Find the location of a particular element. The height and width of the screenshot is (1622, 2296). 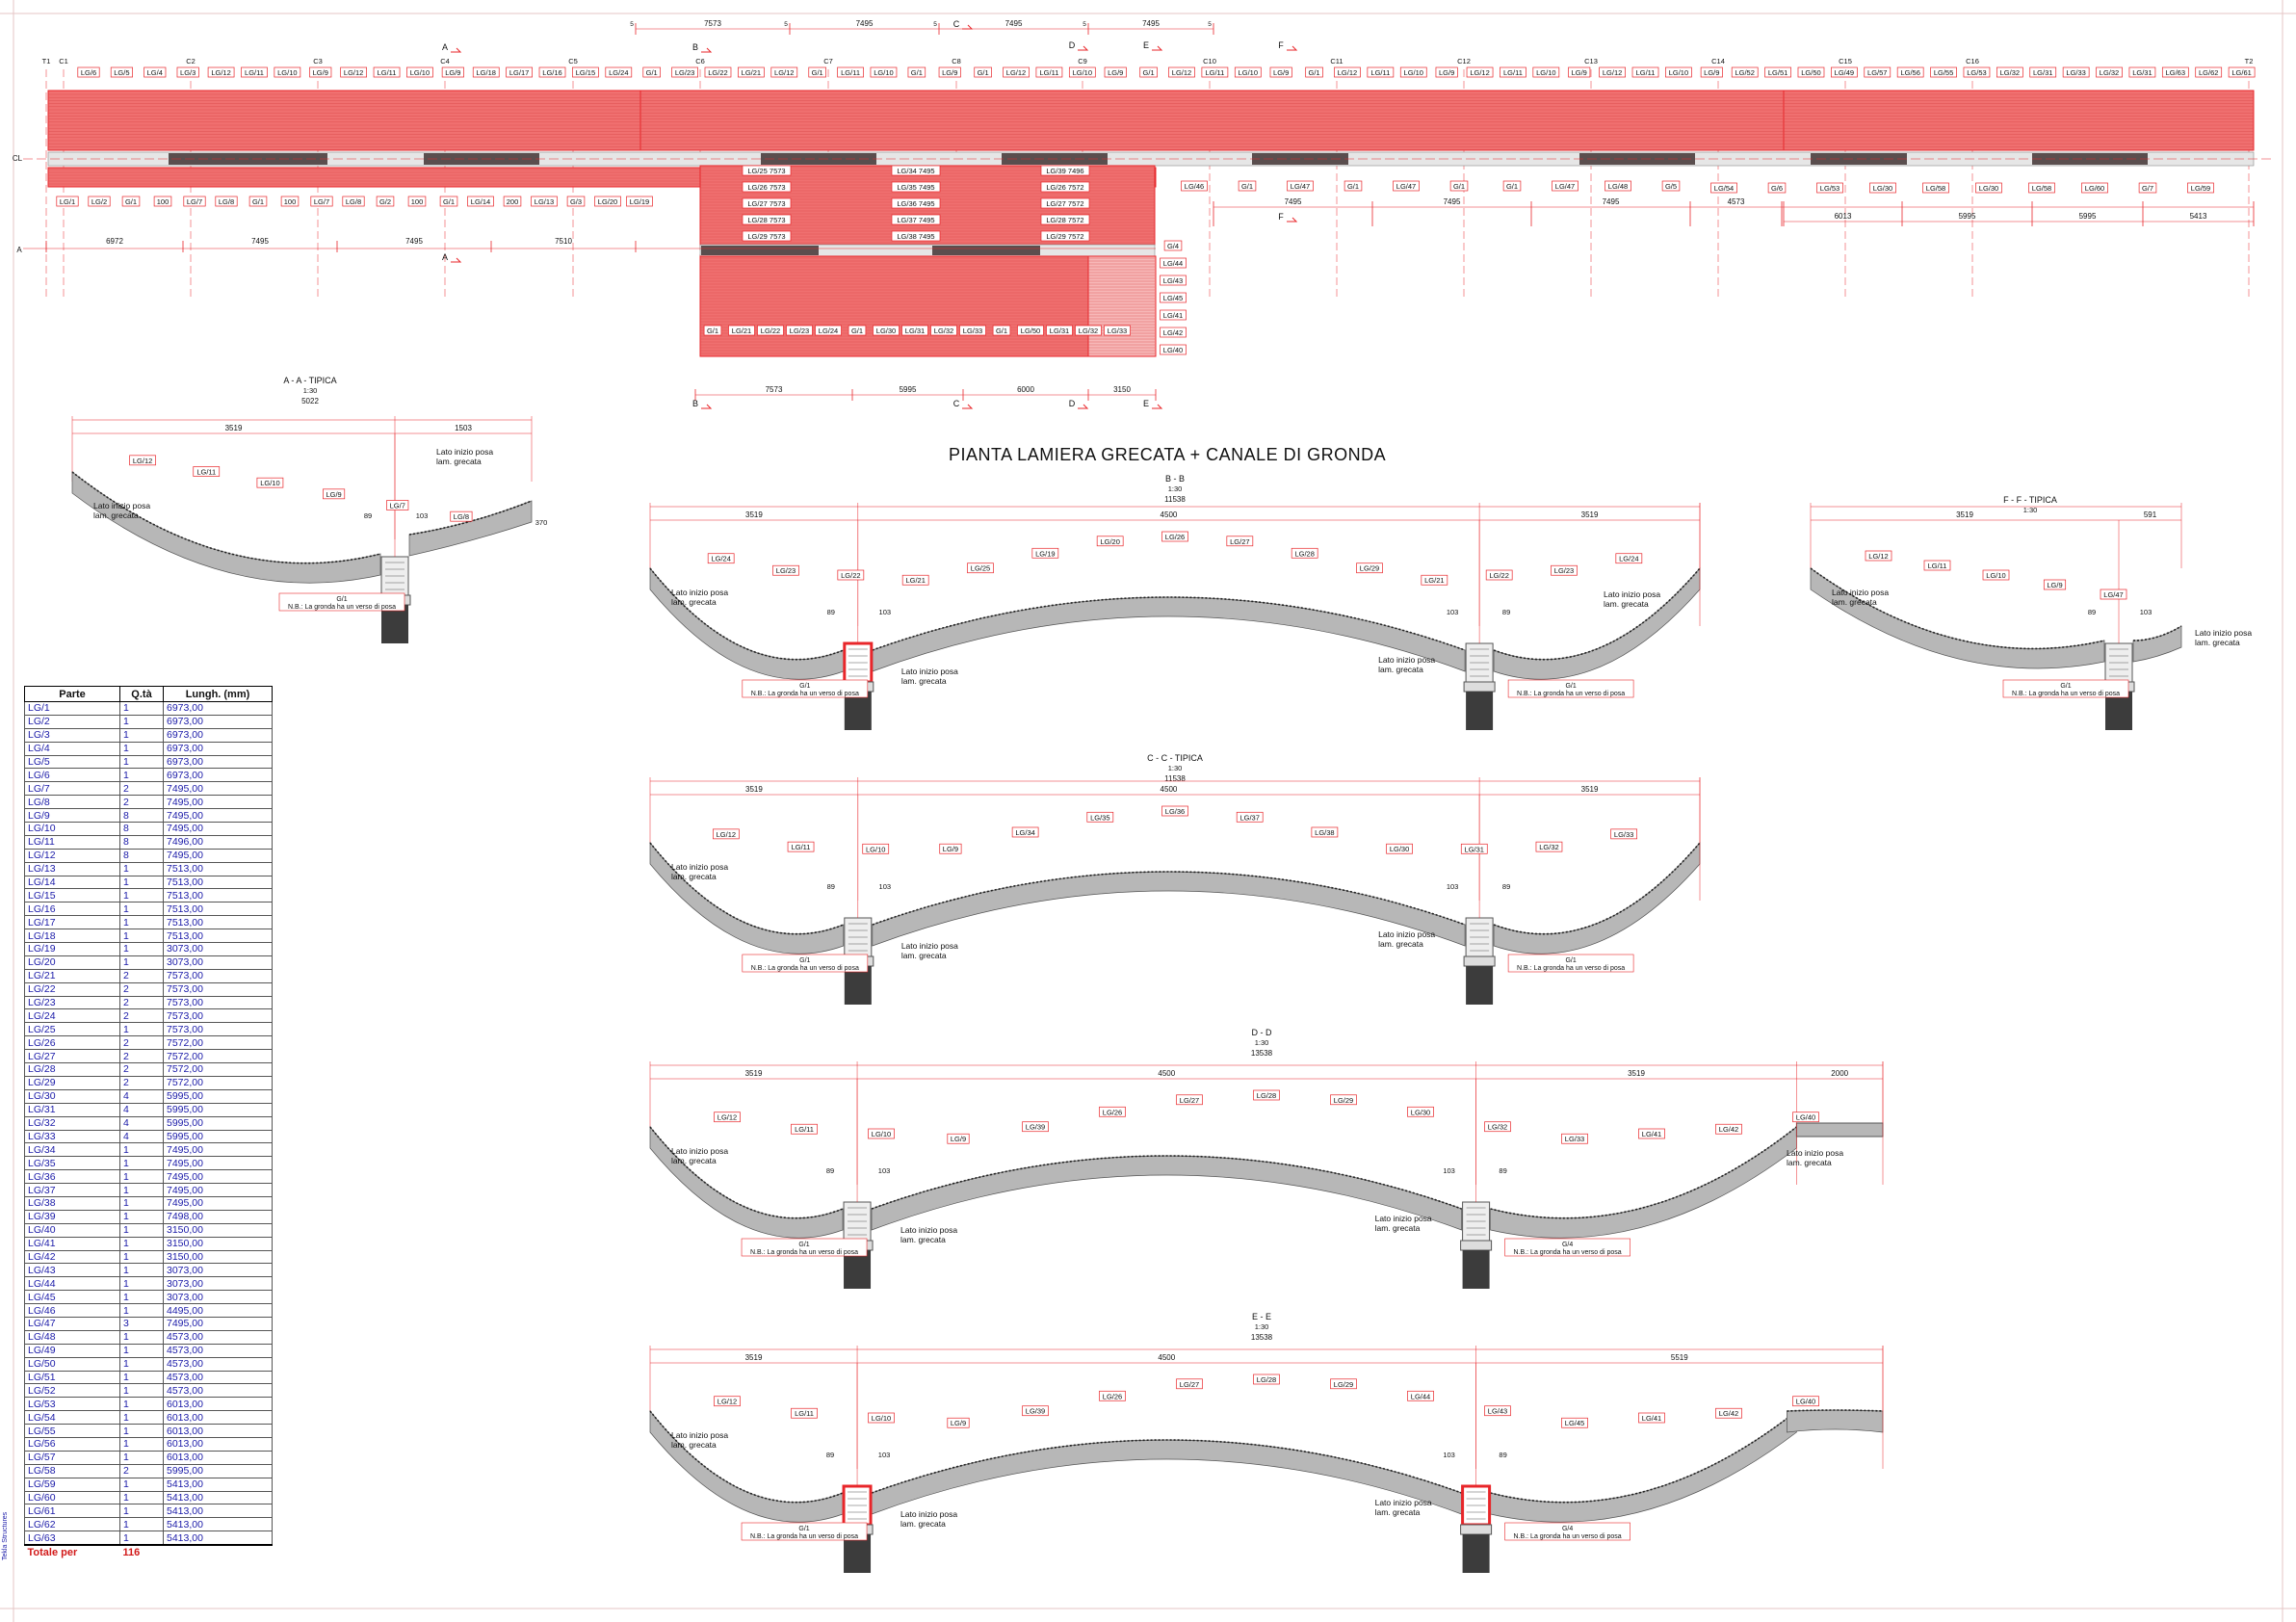

table-row: LG/43 1 3073,00 is located at coordinates (148, 1270).